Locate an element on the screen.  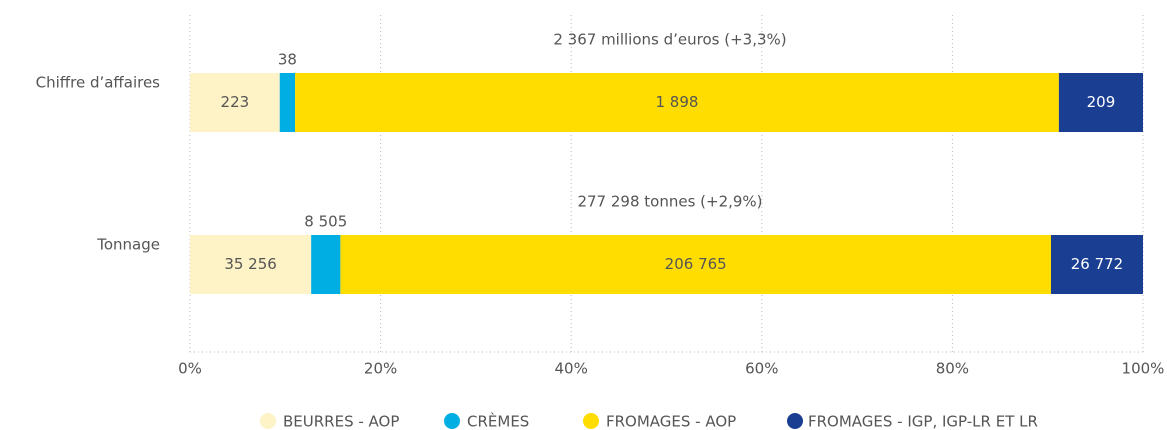
data-label: 8 505 is located at coordinates (325, 222).